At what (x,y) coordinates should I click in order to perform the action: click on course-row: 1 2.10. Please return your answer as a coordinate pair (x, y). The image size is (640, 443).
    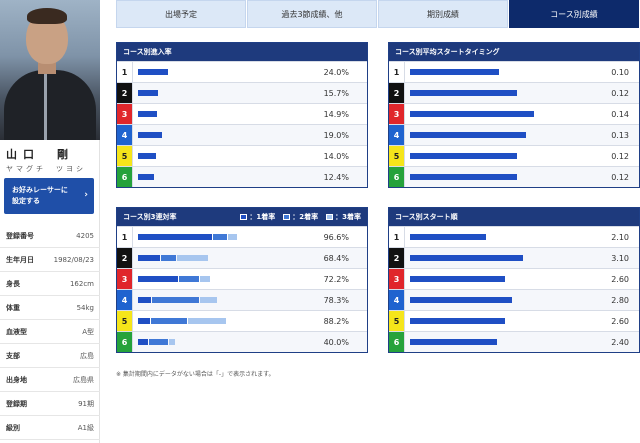
    Looking at the image, I should click on (514, 236).